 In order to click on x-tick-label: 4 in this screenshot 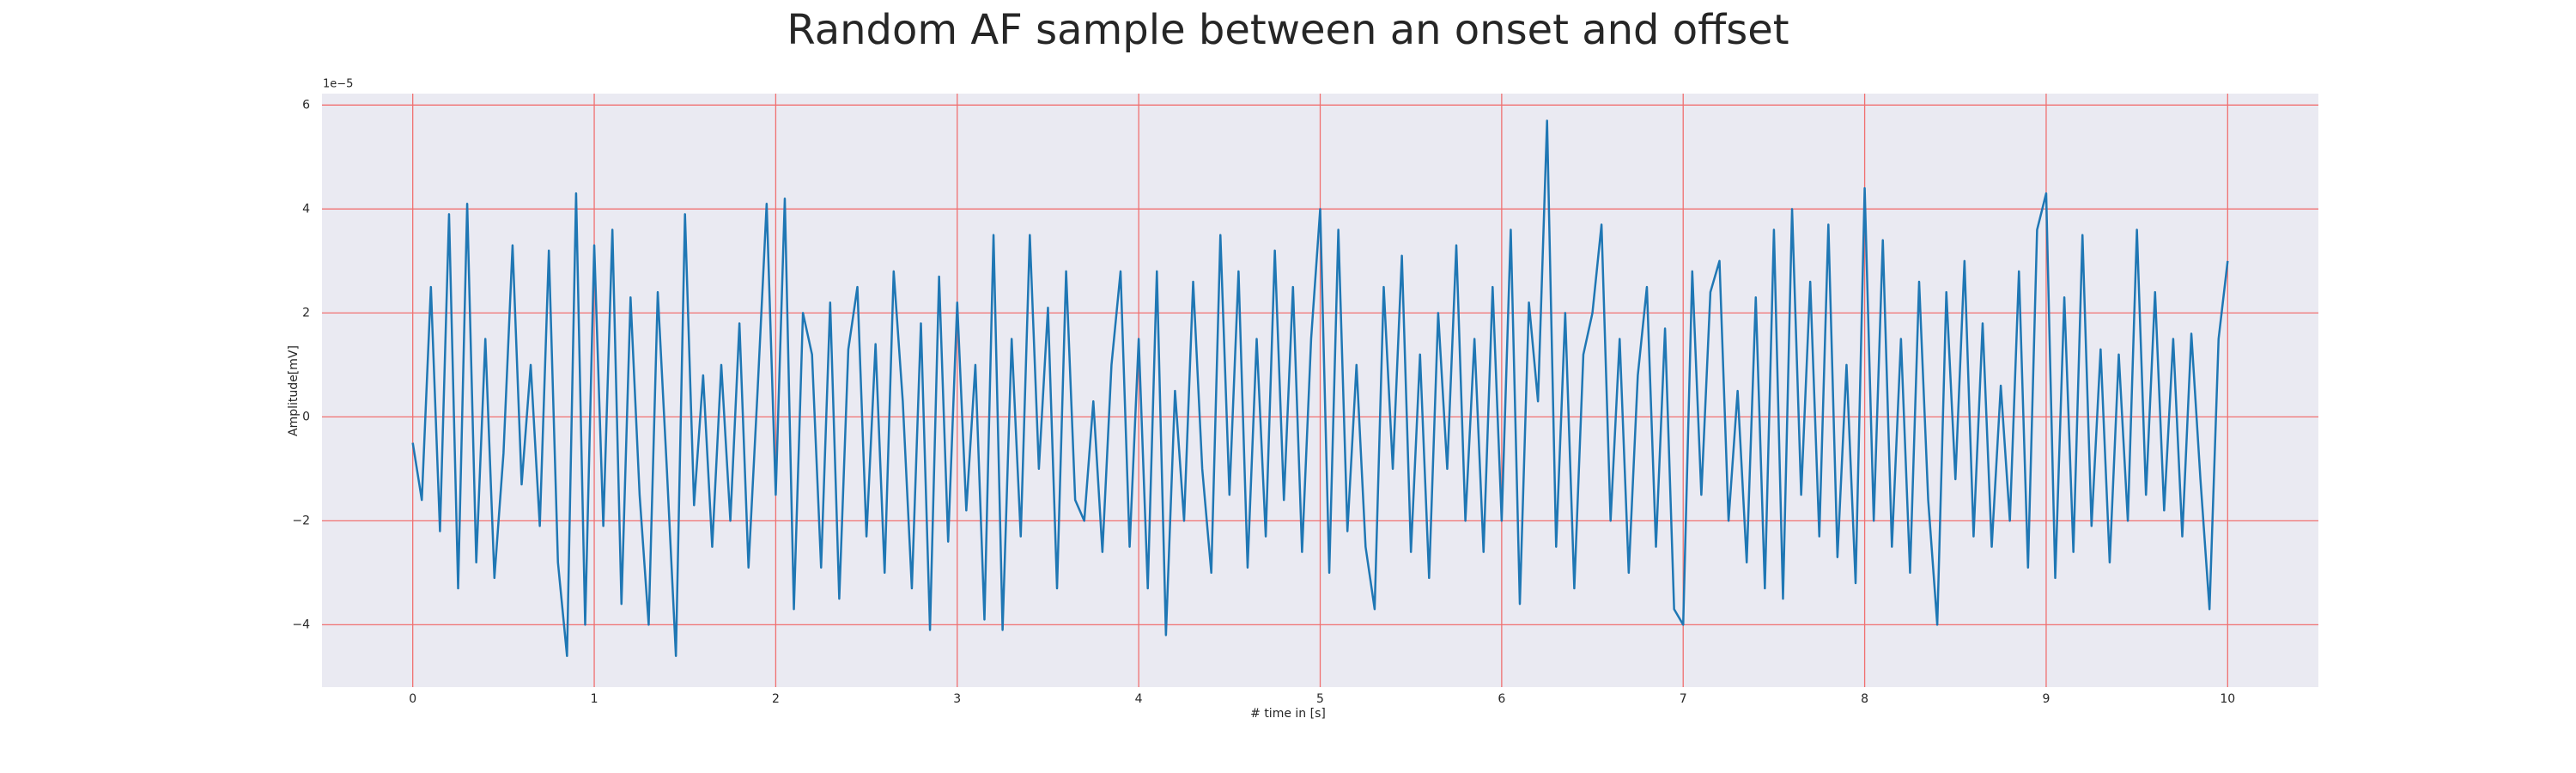, I will do `click(1139, 699)`.